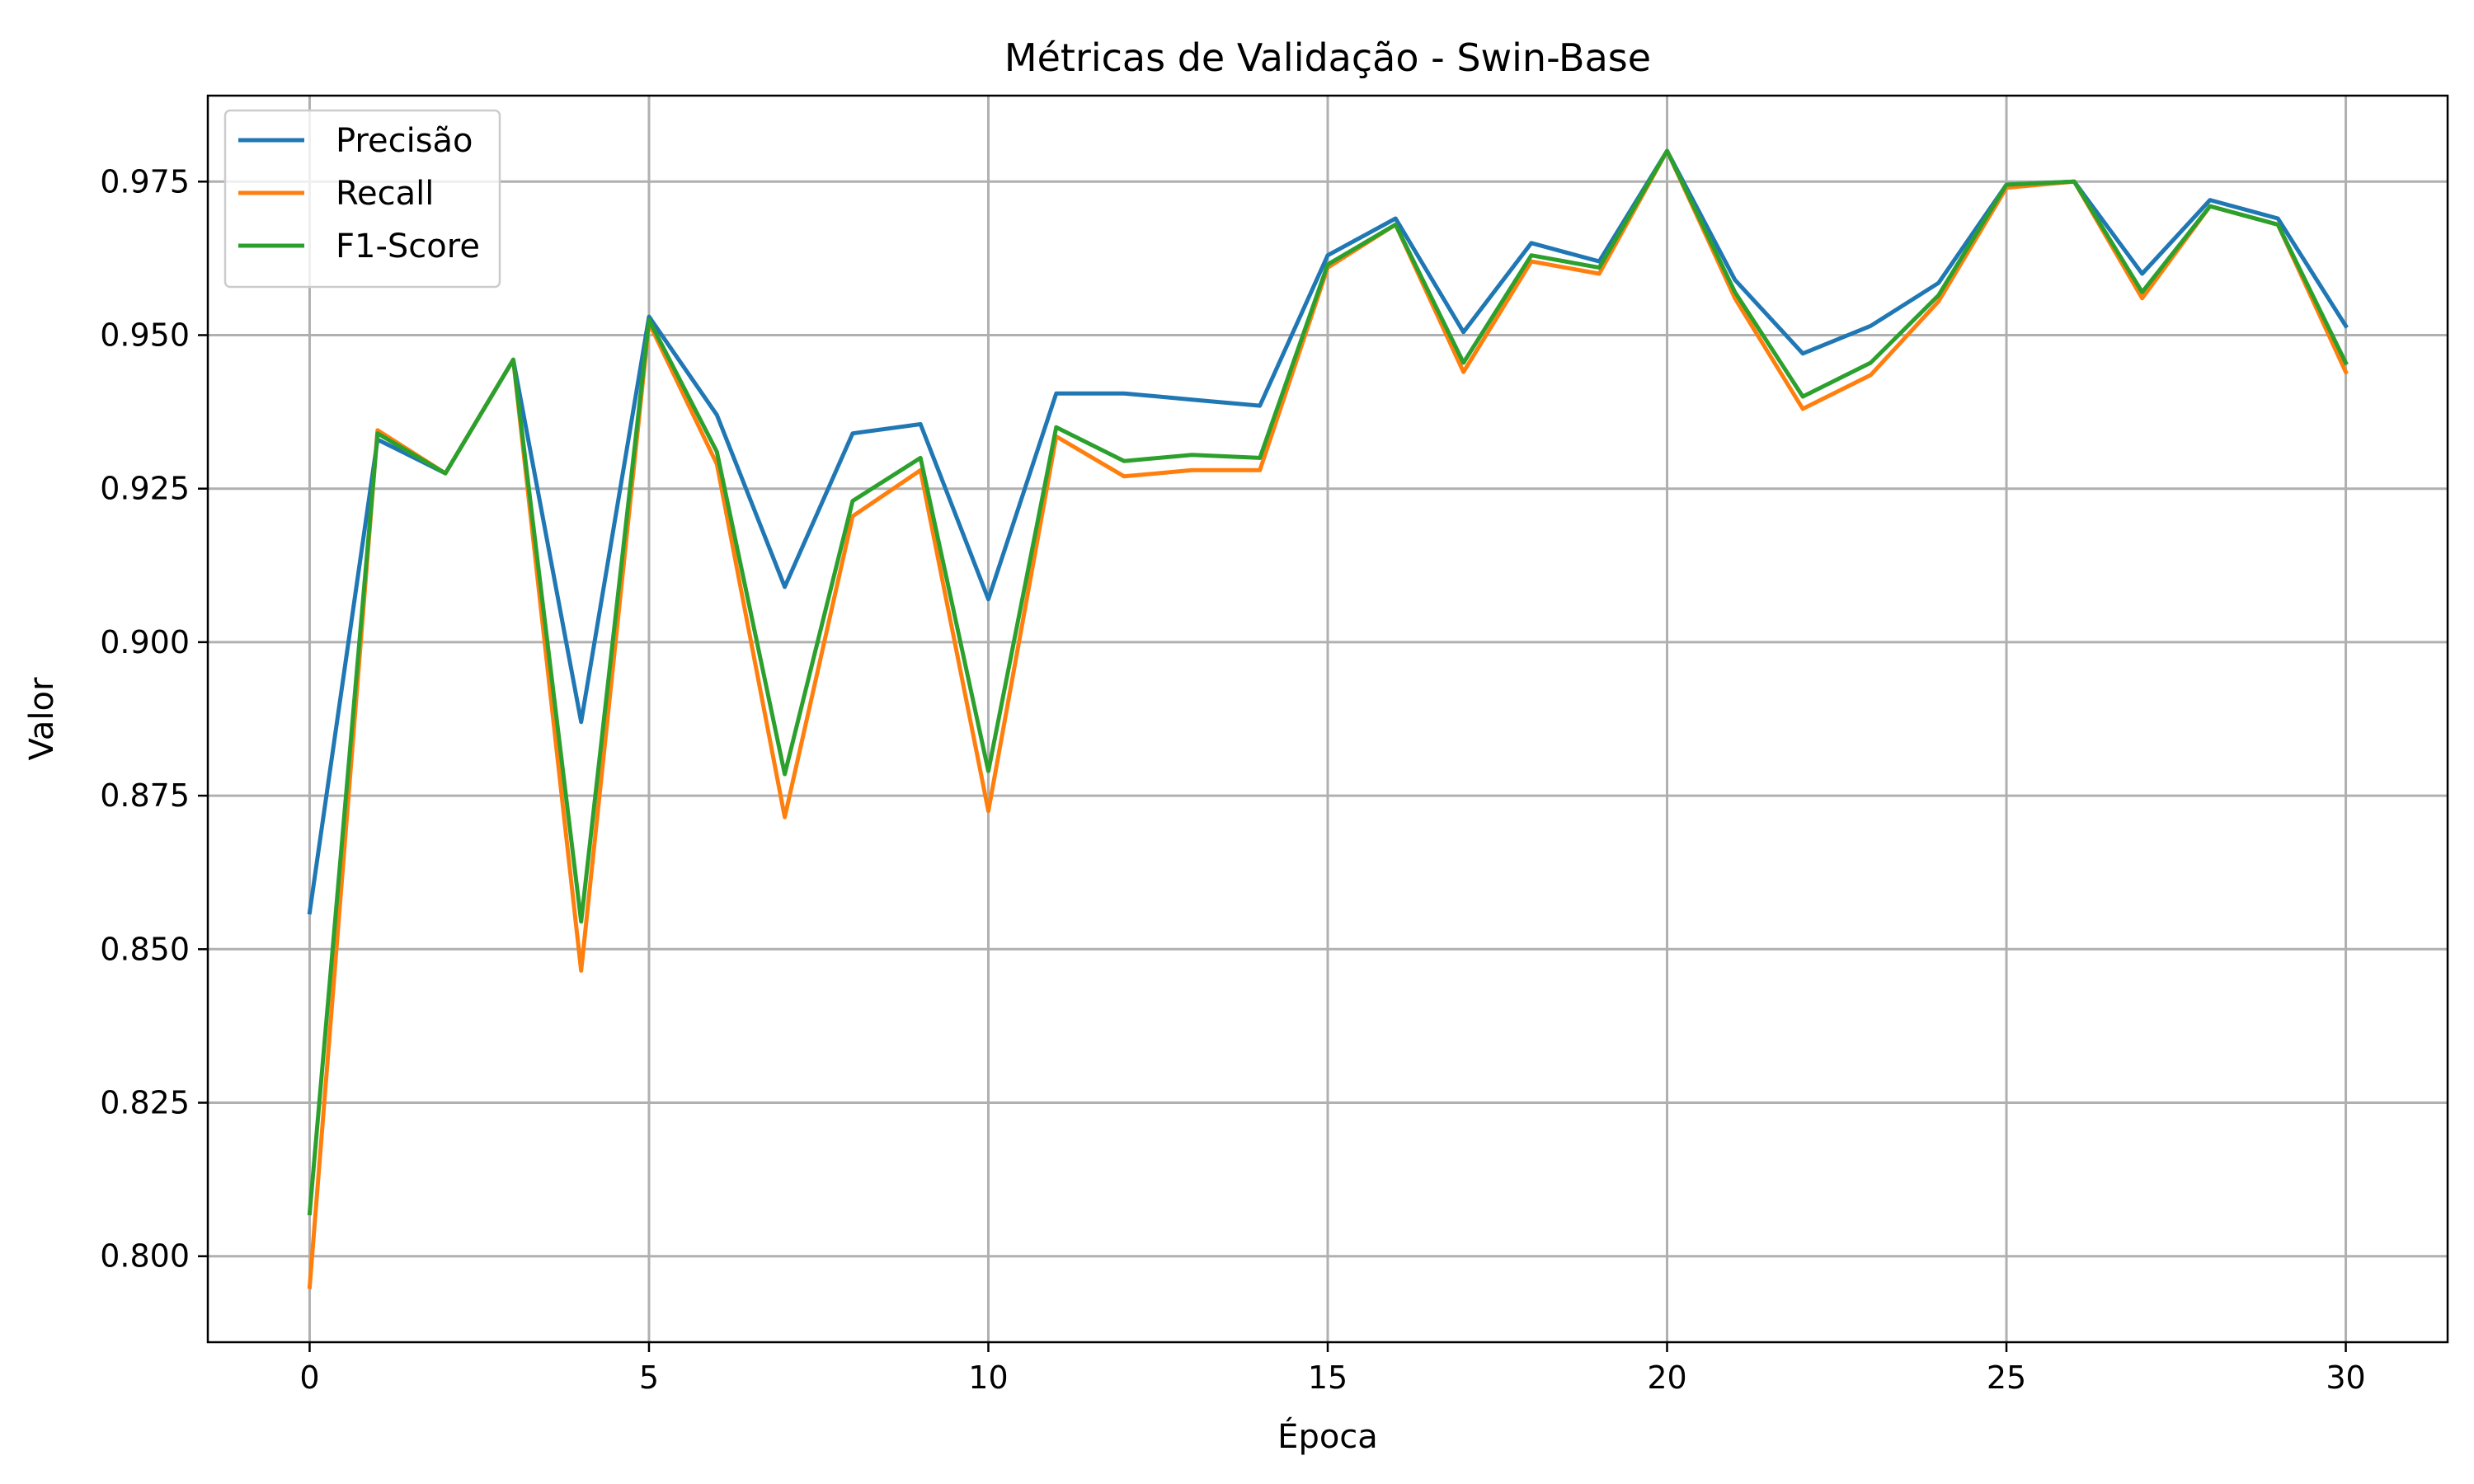 The image size is (2474, 1484). I want to click on y-tick-label: 0.950, so click(145, 335).